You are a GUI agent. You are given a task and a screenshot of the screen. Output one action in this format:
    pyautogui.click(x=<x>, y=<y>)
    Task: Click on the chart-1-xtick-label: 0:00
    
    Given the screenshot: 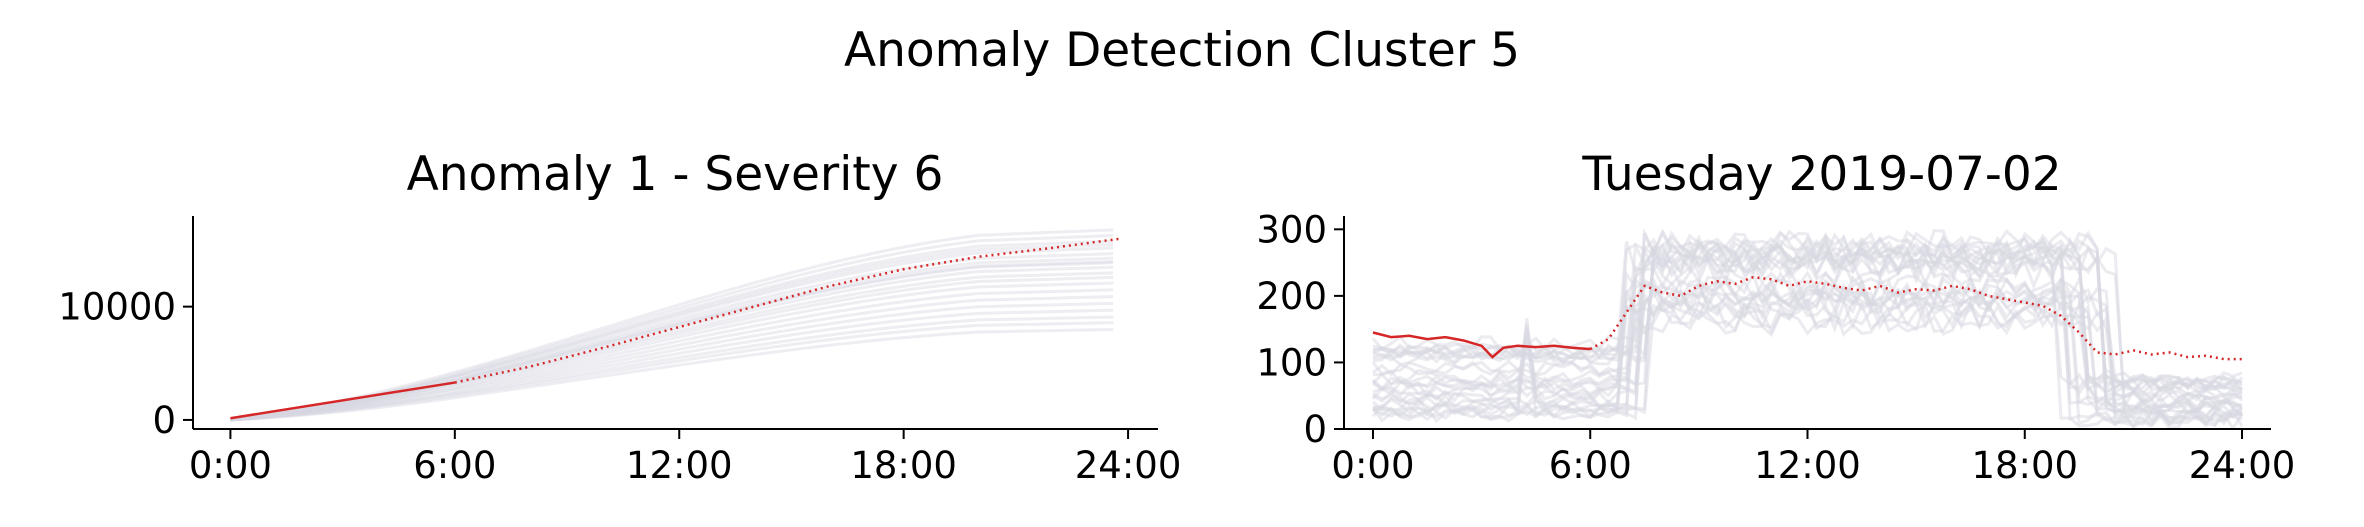 What is the action you would take?
    pyautogui.click(x=230, y=465)
    